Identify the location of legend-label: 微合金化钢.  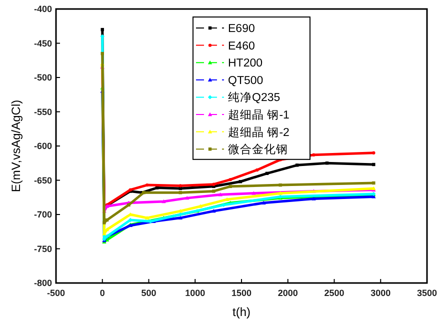
(258, 149).